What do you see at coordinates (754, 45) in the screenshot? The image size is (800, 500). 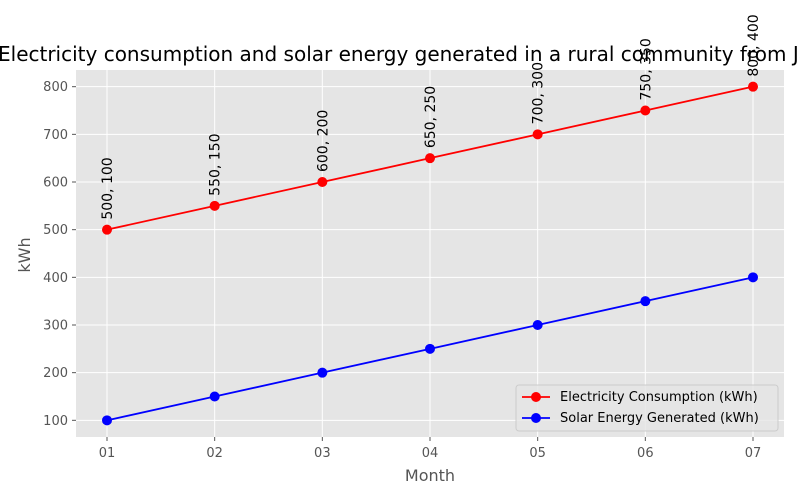 I see `point-annotation: 800, 400` at bounding box center [754, 45].